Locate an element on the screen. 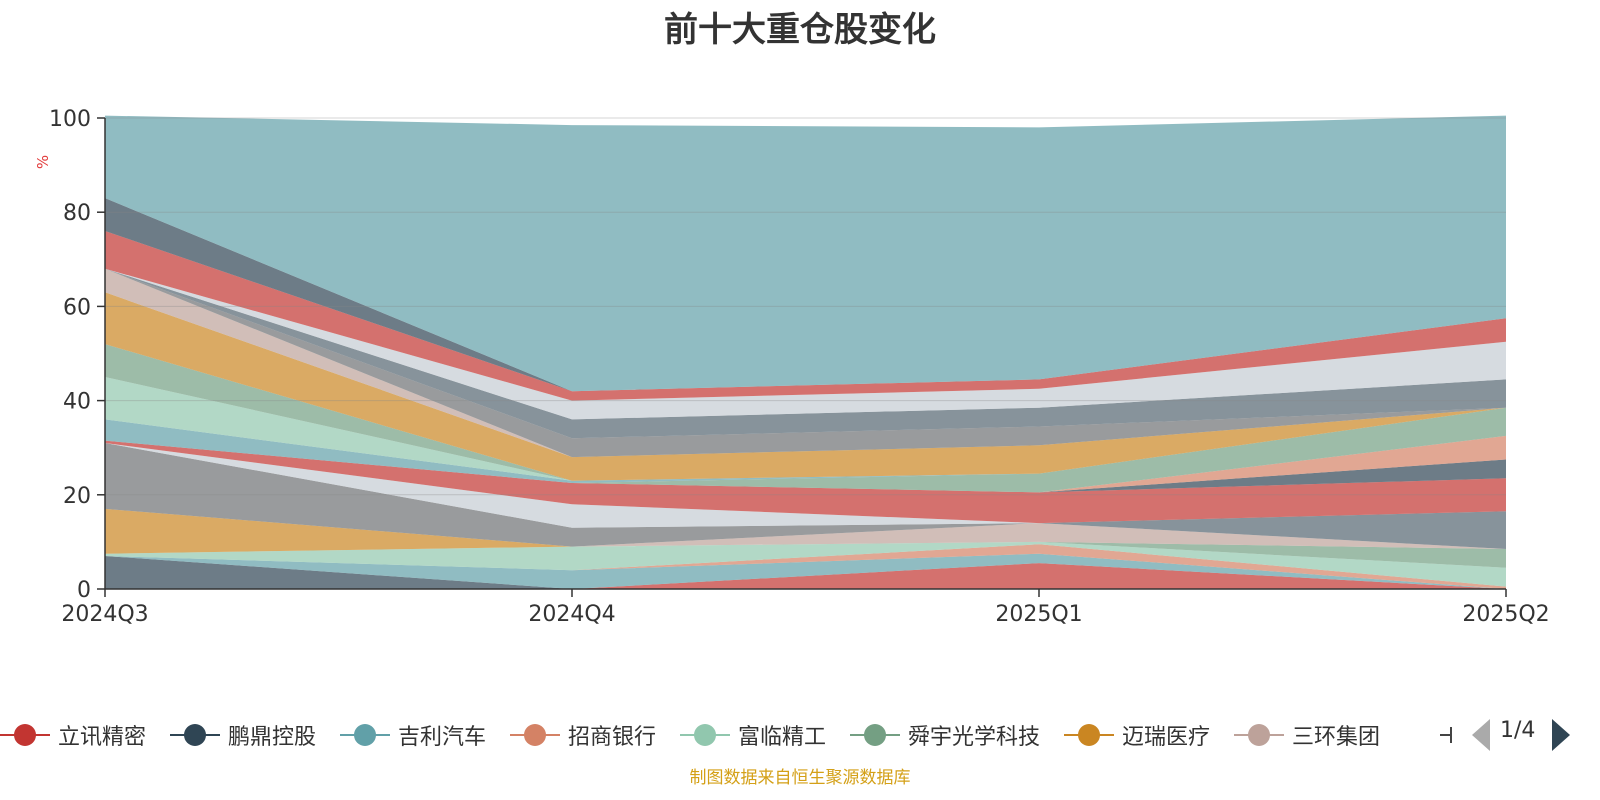 Image resolution: width=1600 pixels, height=800 pixels. legend-page-indicator: 1/4 is located at coordinates (1518, 730).